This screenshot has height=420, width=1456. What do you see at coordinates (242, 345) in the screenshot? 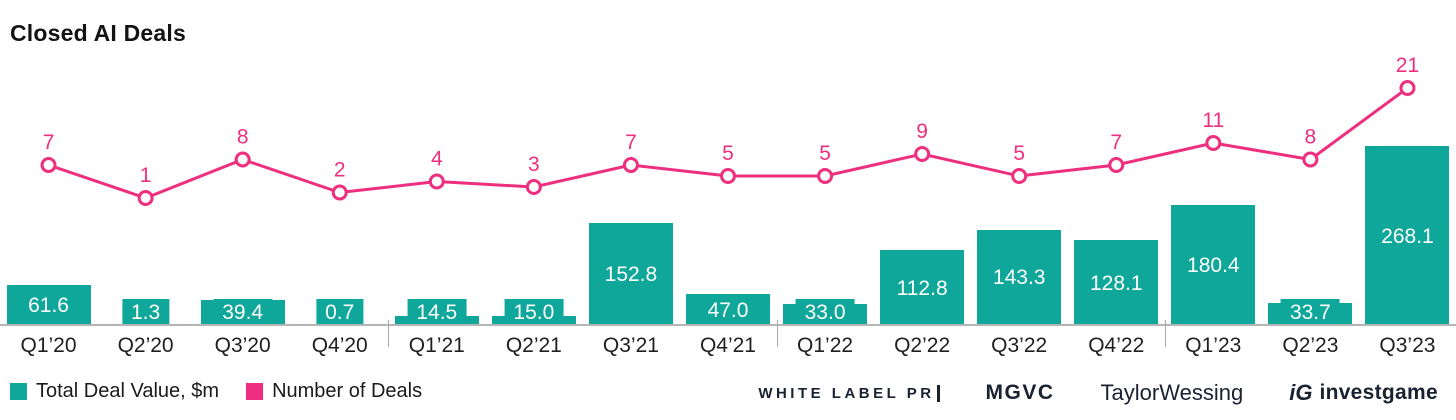
I see `x-axis-label: Q3’20` at bounding box center [242, 345].